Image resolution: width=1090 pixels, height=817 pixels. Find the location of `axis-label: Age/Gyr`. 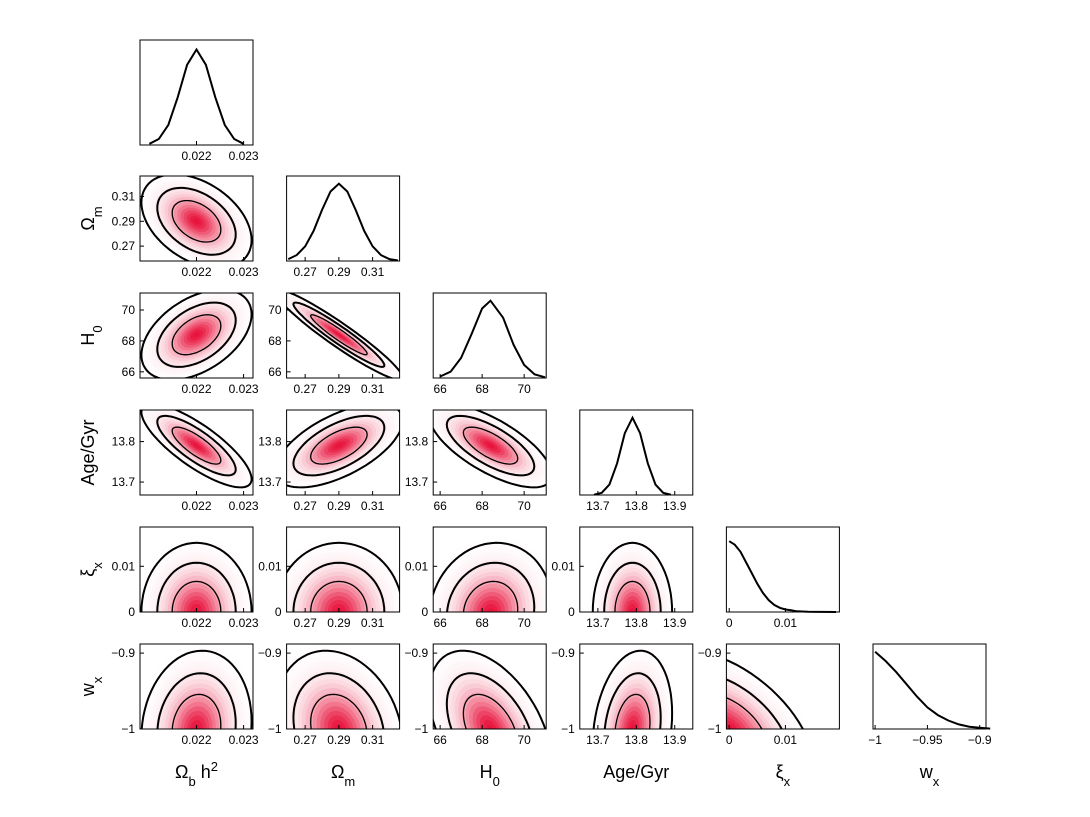

axis-label: Age/Gyr is located at coordinates (88, 452).